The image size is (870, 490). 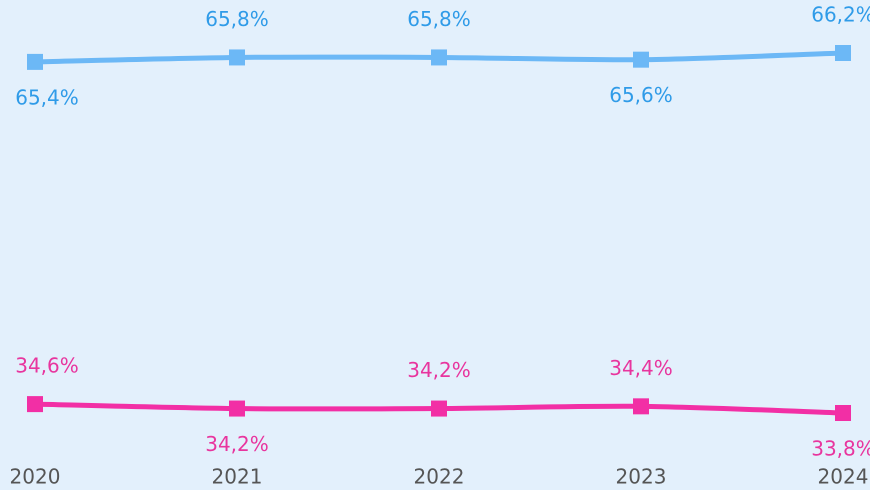 What do you see at coordinates (843, 477) in the screenshot?
I see `x-tick-label: 2024` at bounding box center [843, 477].